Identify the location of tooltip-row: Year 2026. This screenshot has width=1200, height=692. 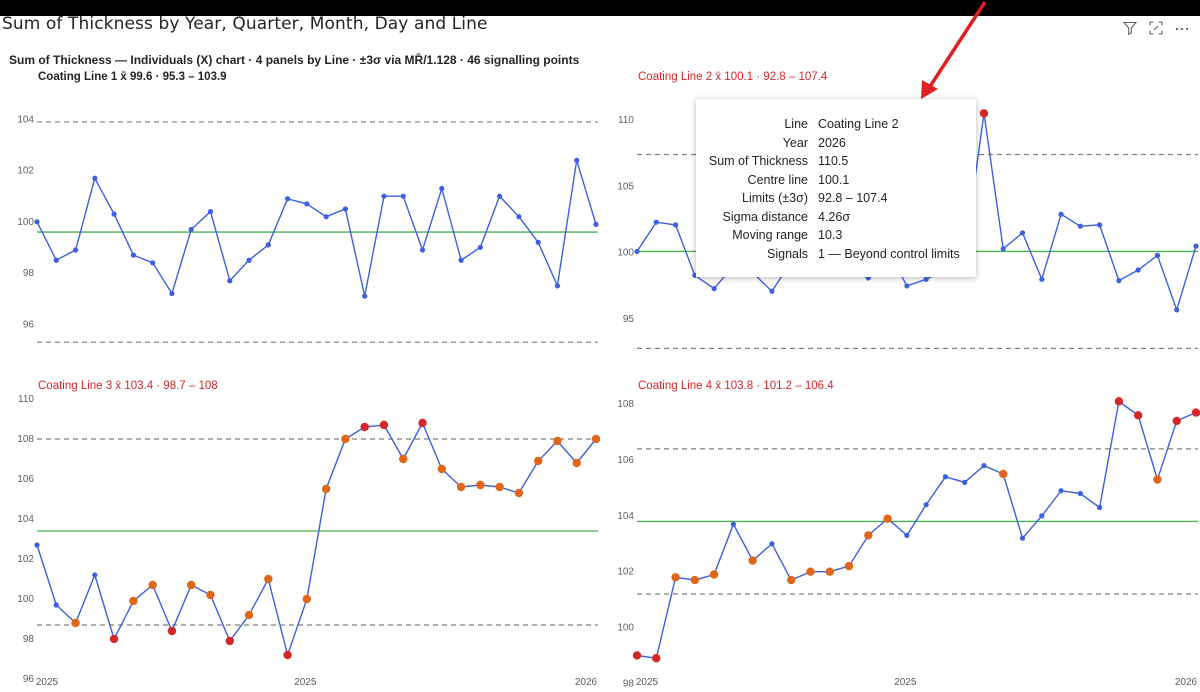
(836, 143).